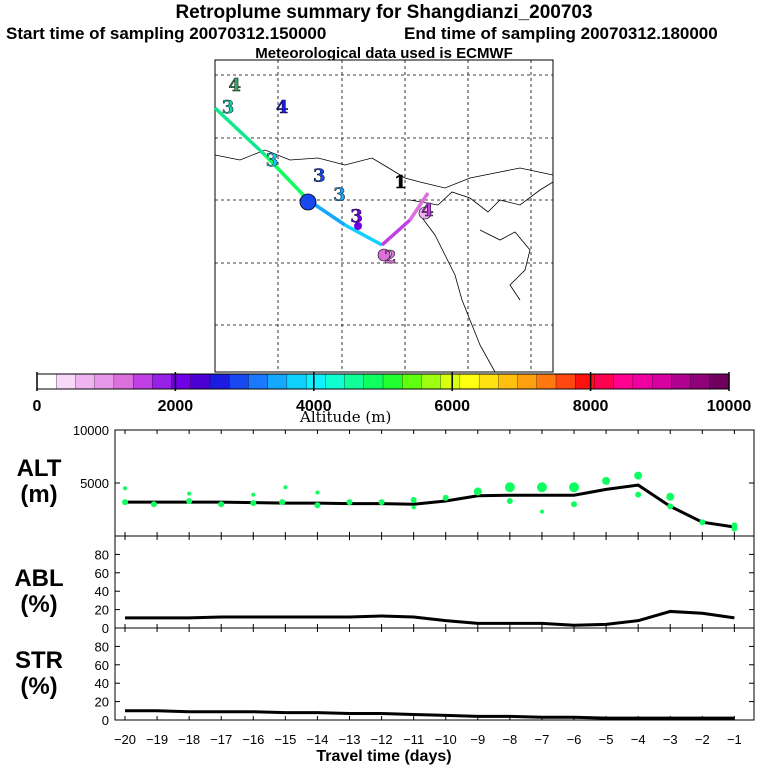 The image size is (768, 768). I want to click on x-tick-label: −18, so click(189, 739).